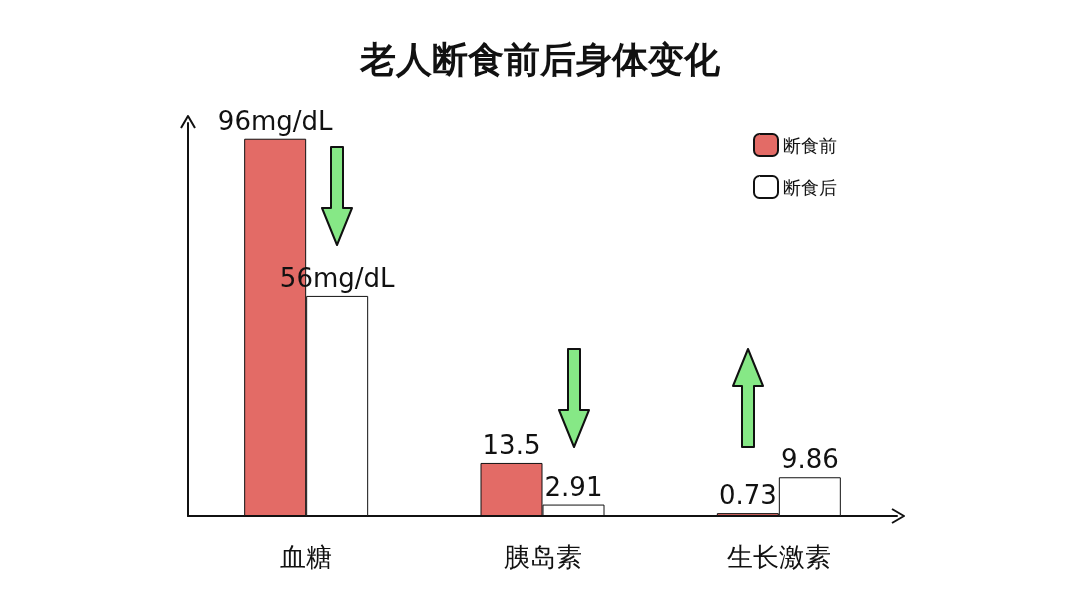  I want to click on legend-label: 断食前, so click(810, 145).